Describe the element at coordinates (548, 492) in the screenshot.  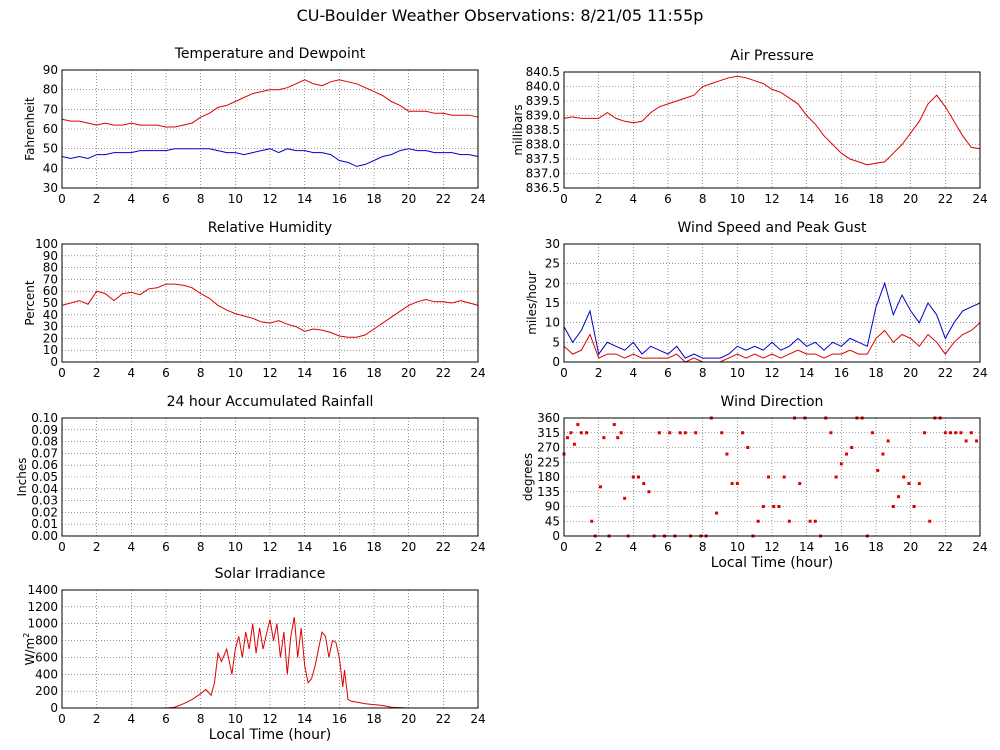
I see `y-tick-label: 135` at that location.